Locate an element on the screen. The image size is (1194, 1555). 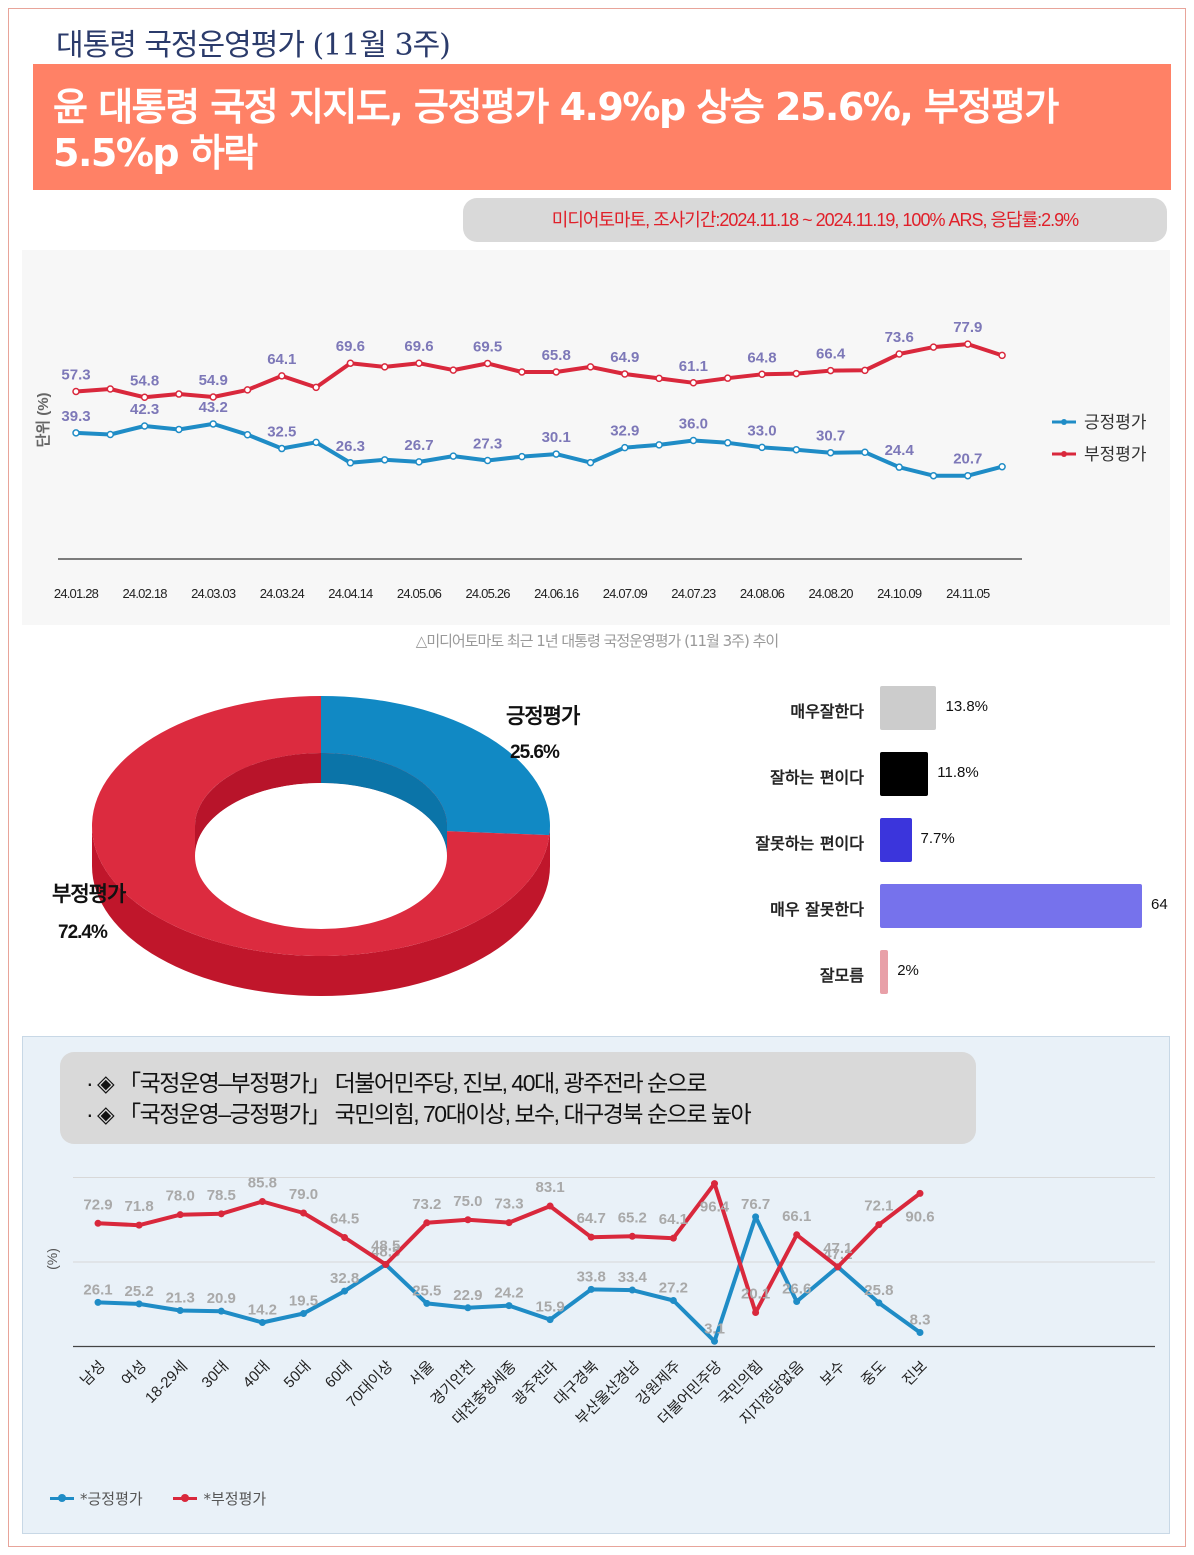
bar-row: 잘모름 2% is located at coordinates (940, 972).